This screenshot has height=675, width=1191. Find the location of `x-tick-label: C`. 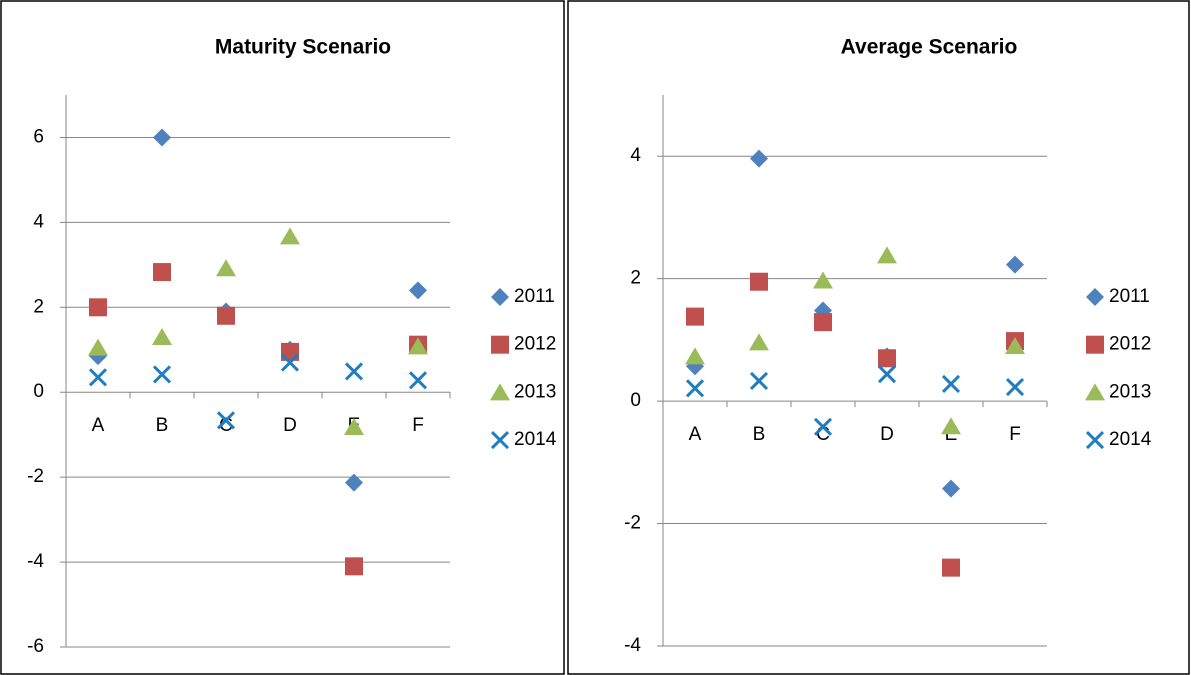

x-tick-label: C is located at coordinates (226, 425).